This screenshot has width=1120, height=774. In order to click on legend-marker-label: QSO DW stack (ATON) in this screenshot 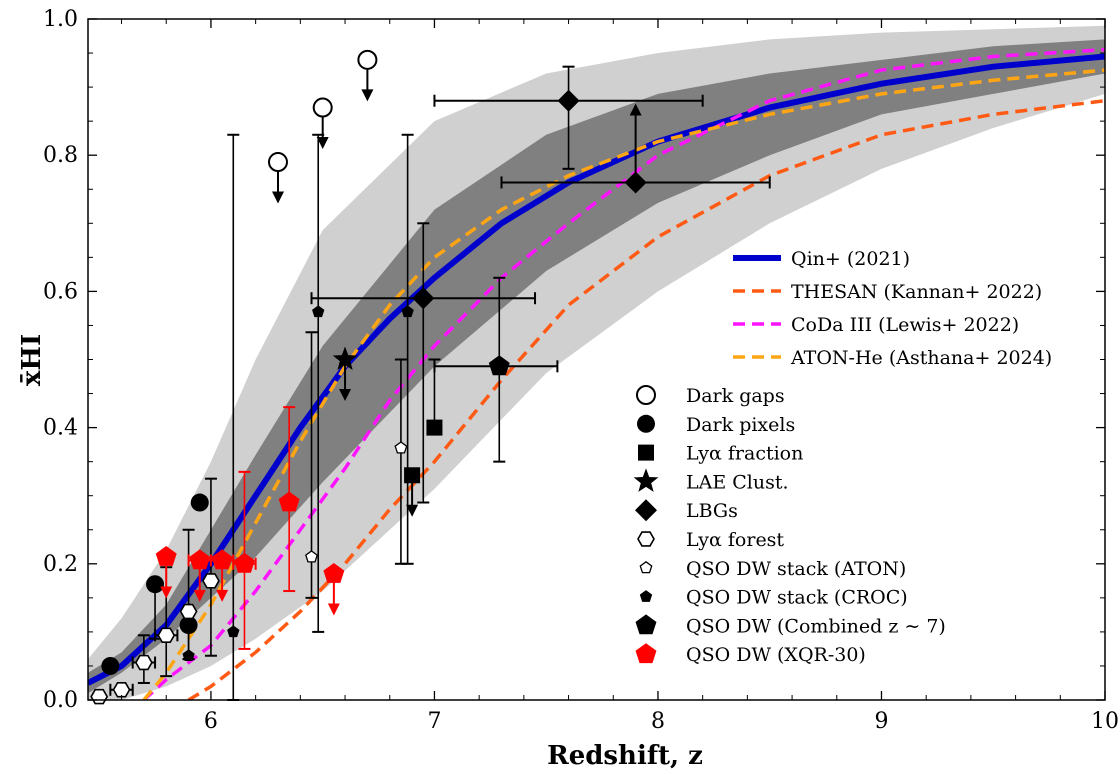, I will do `click(796, 569)`.